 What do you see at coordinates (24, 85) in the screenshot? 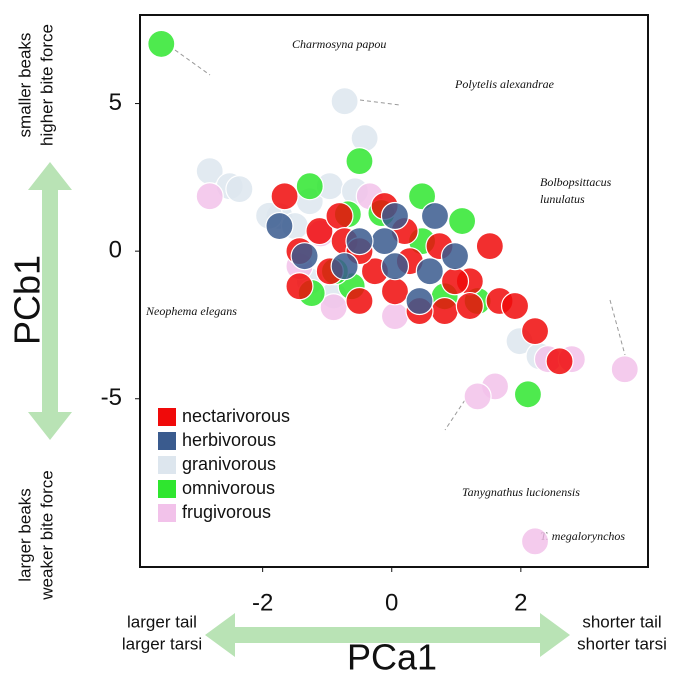
I see `side-note: smaller beaks` at bounding box center [24, 85].